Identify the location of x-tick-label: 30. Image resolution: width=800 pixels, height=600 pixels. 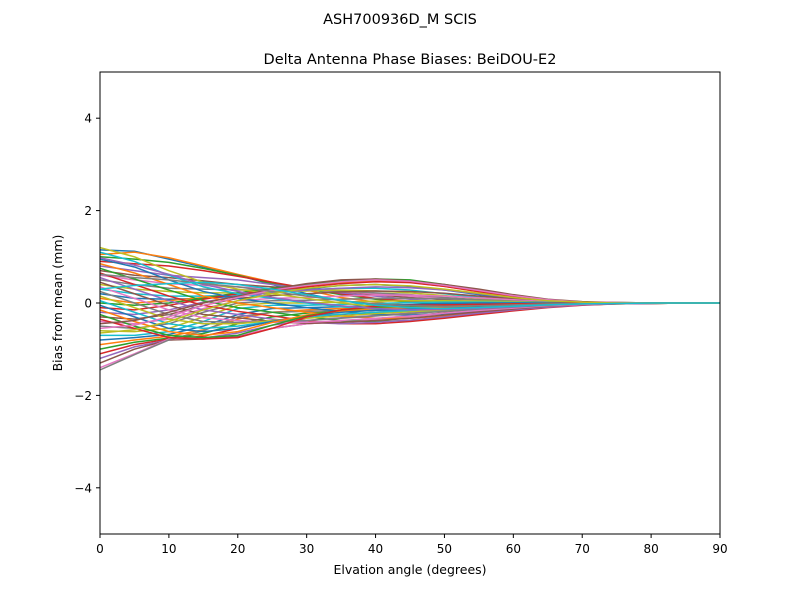
(306, 549).